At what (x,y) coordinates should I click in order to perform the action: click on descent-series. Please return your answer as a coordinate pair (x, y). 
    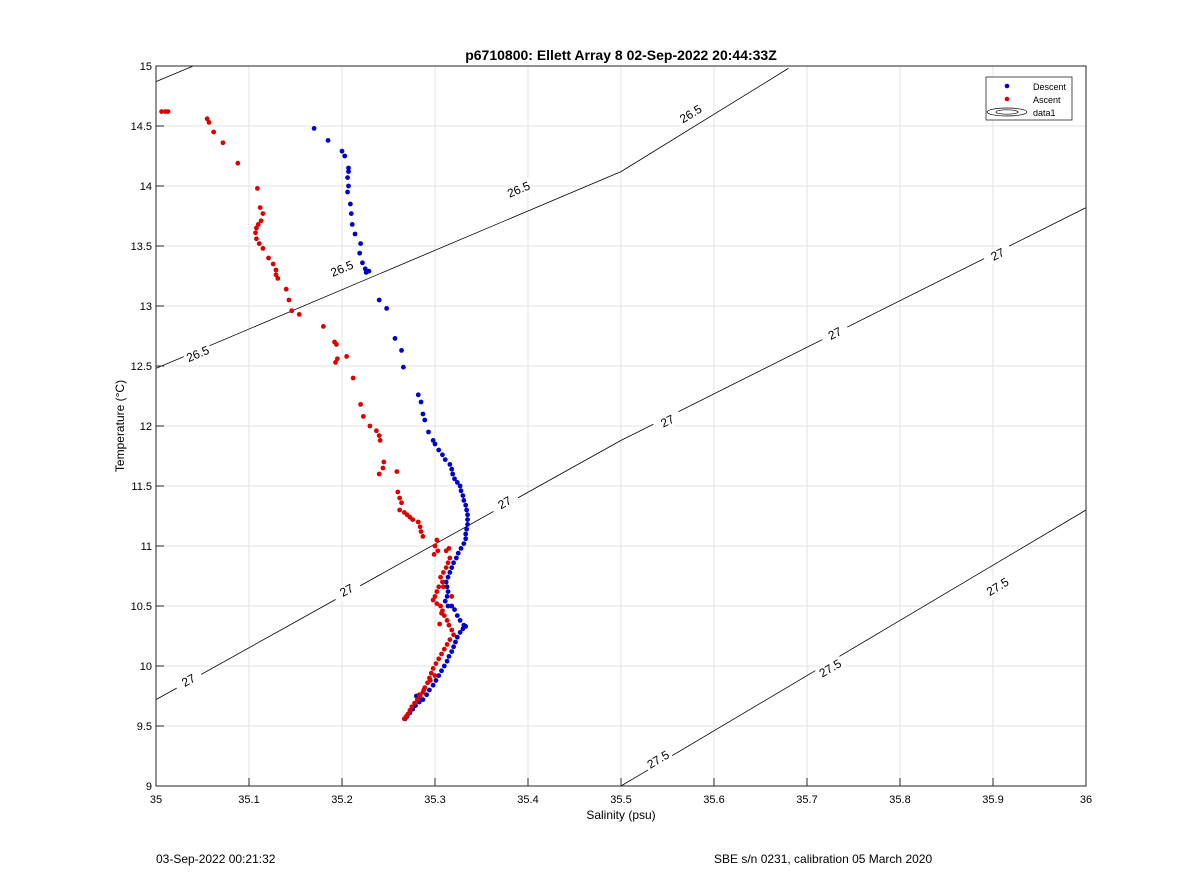
    Looking at the image, I should click on (390, 423).